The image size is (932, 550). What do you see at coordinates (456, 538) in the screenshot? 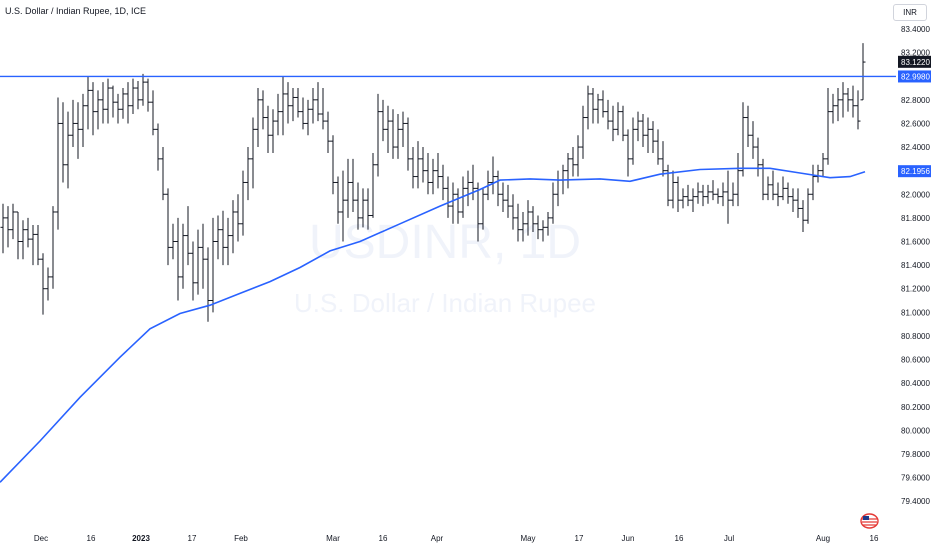
I see `time-axis: Dec 16 2023 17 Feb Mar 16 Apr May 17 Jun 16 Jul Aug 16` at bounding box center [456, 538].